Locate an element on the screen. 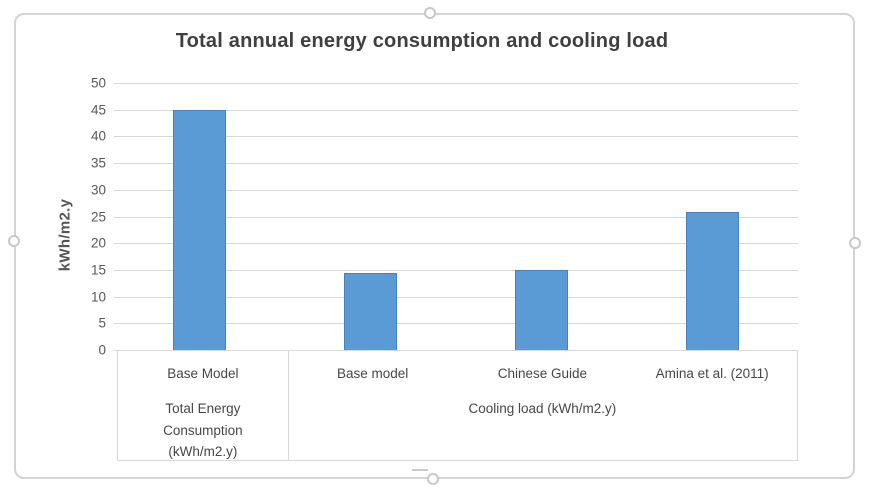 The height and width of the screenshot is (495, 875). y-tick-label-0: 0 is located at coordinates (102, 350).